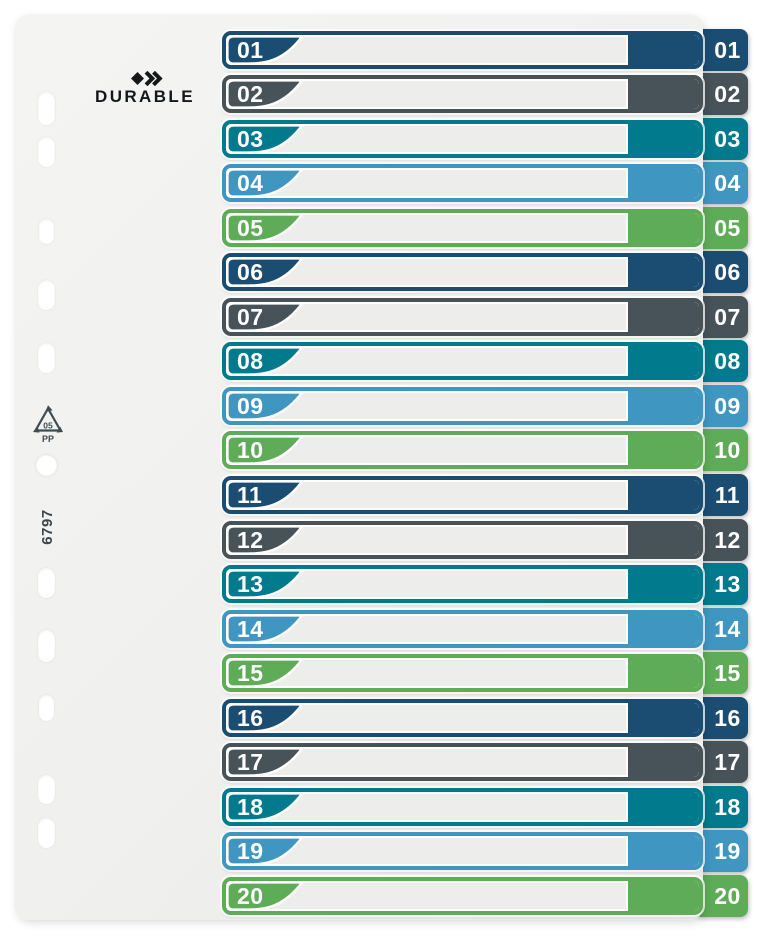 The image size is (760, 945). I want to click on divider-tab-number: 03, so click(727, 138).